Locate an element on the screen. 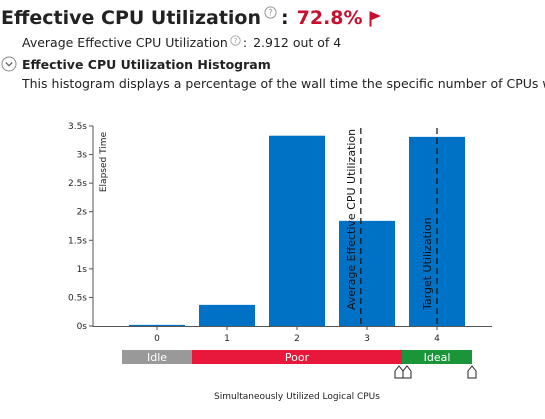 This screenshot has width=545, height=419. y-tick-label: 0s is located at coordinates (82, 327).